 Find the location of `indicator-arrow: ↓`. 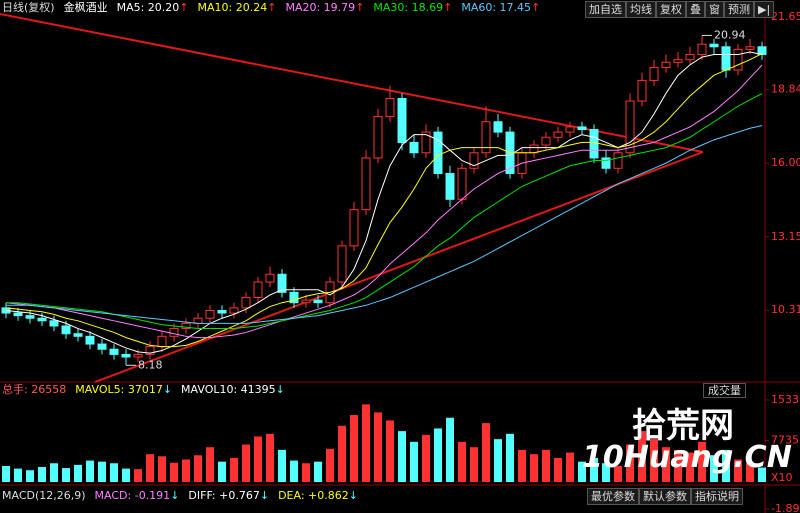

indicator-arrow: ↓ is located at coordinates (353, 495).